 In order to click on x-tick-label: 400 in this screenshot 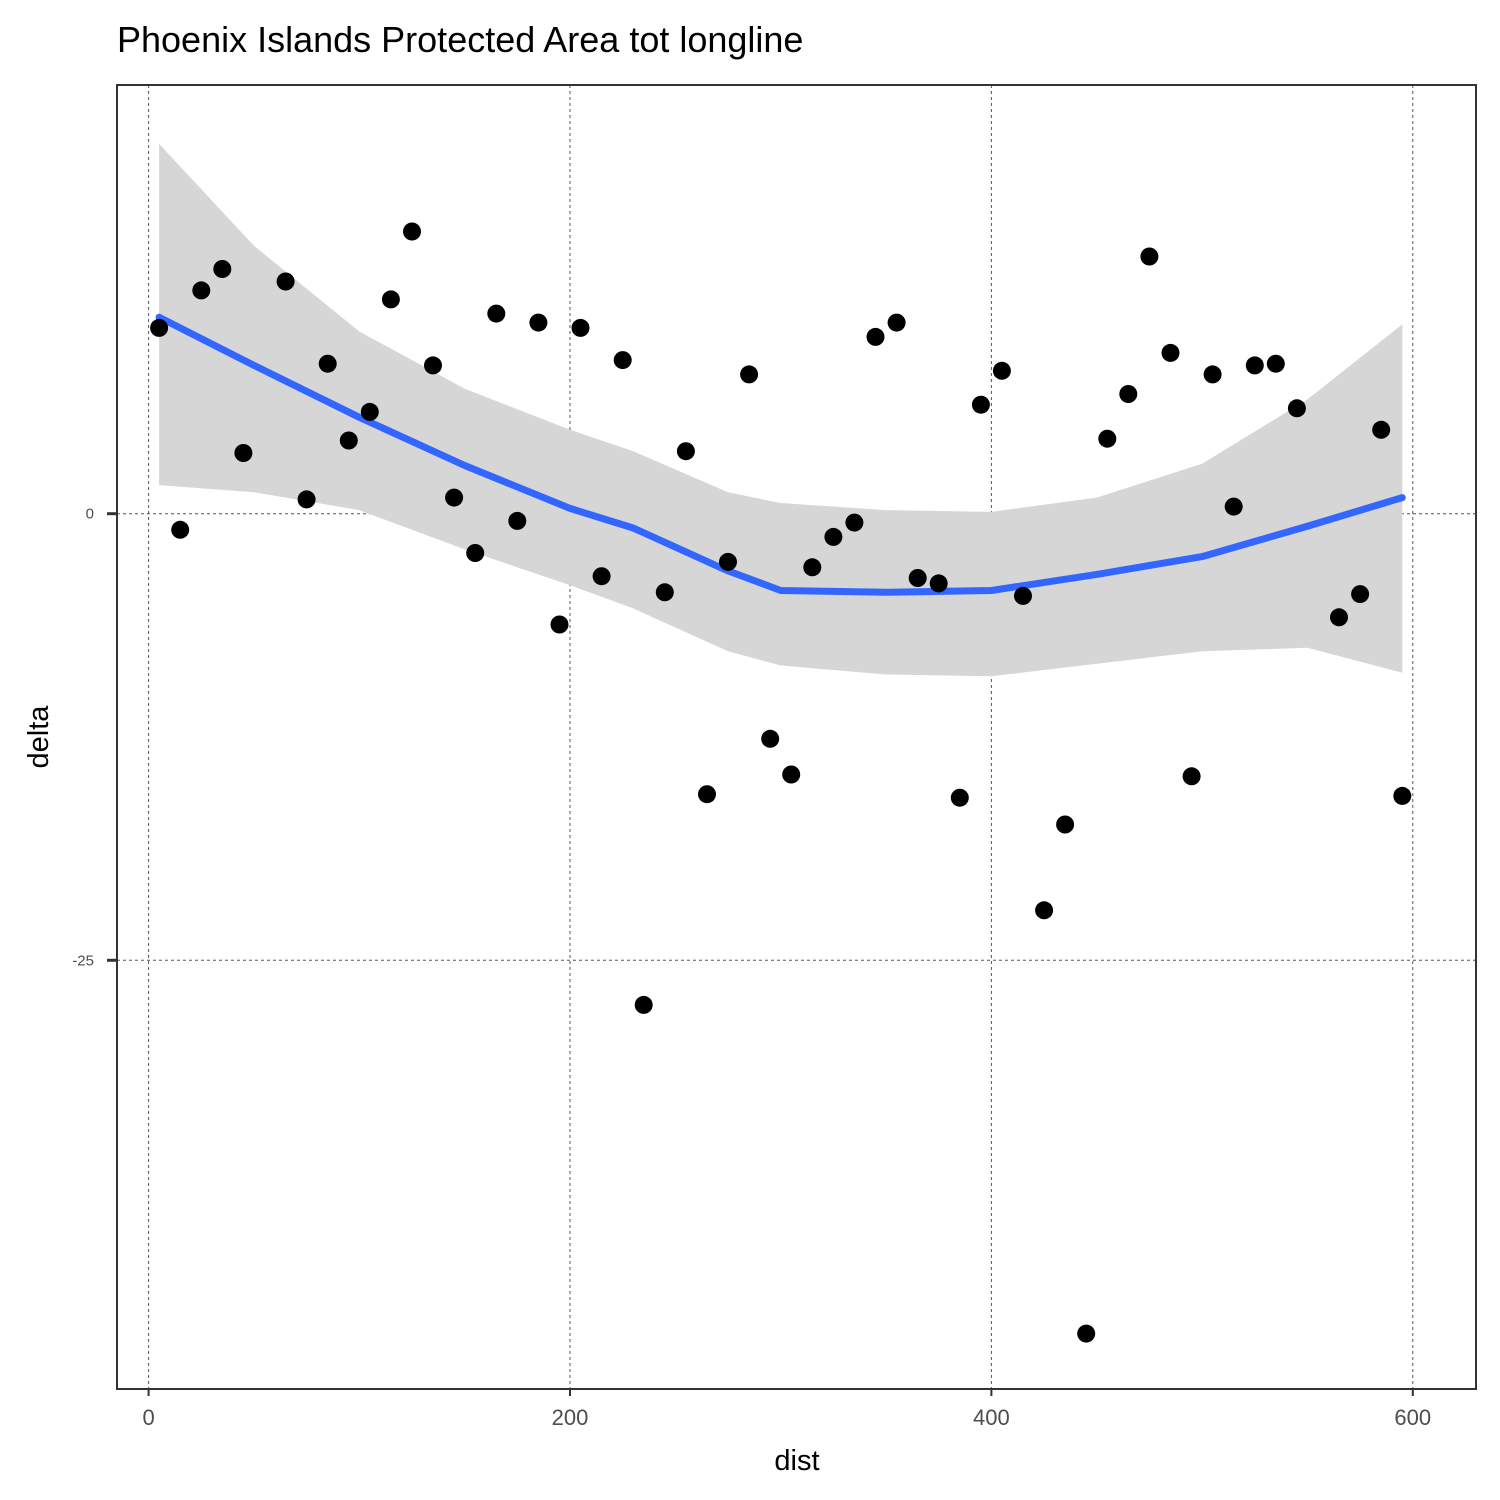, I will do `click(991, 1417)`.